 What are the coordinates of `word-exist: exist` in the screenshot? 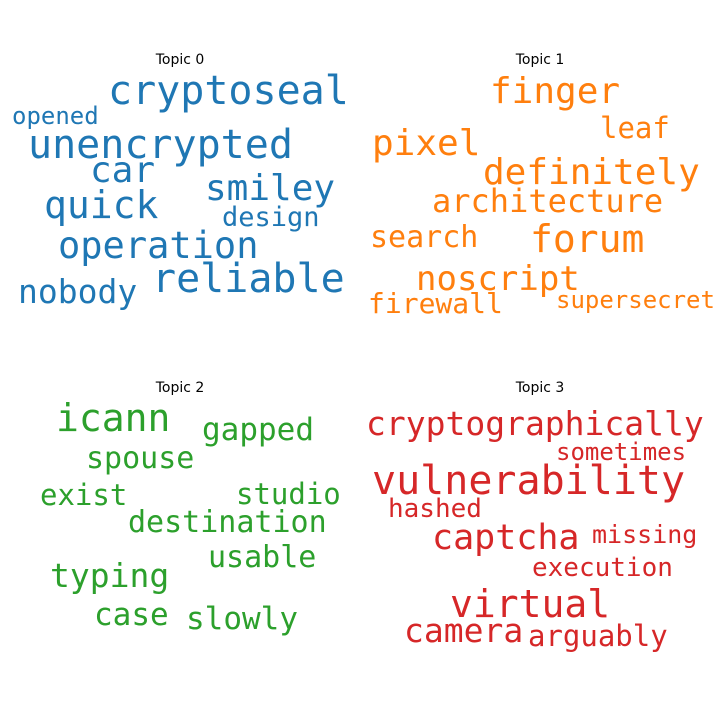 It's located at (83, 495).